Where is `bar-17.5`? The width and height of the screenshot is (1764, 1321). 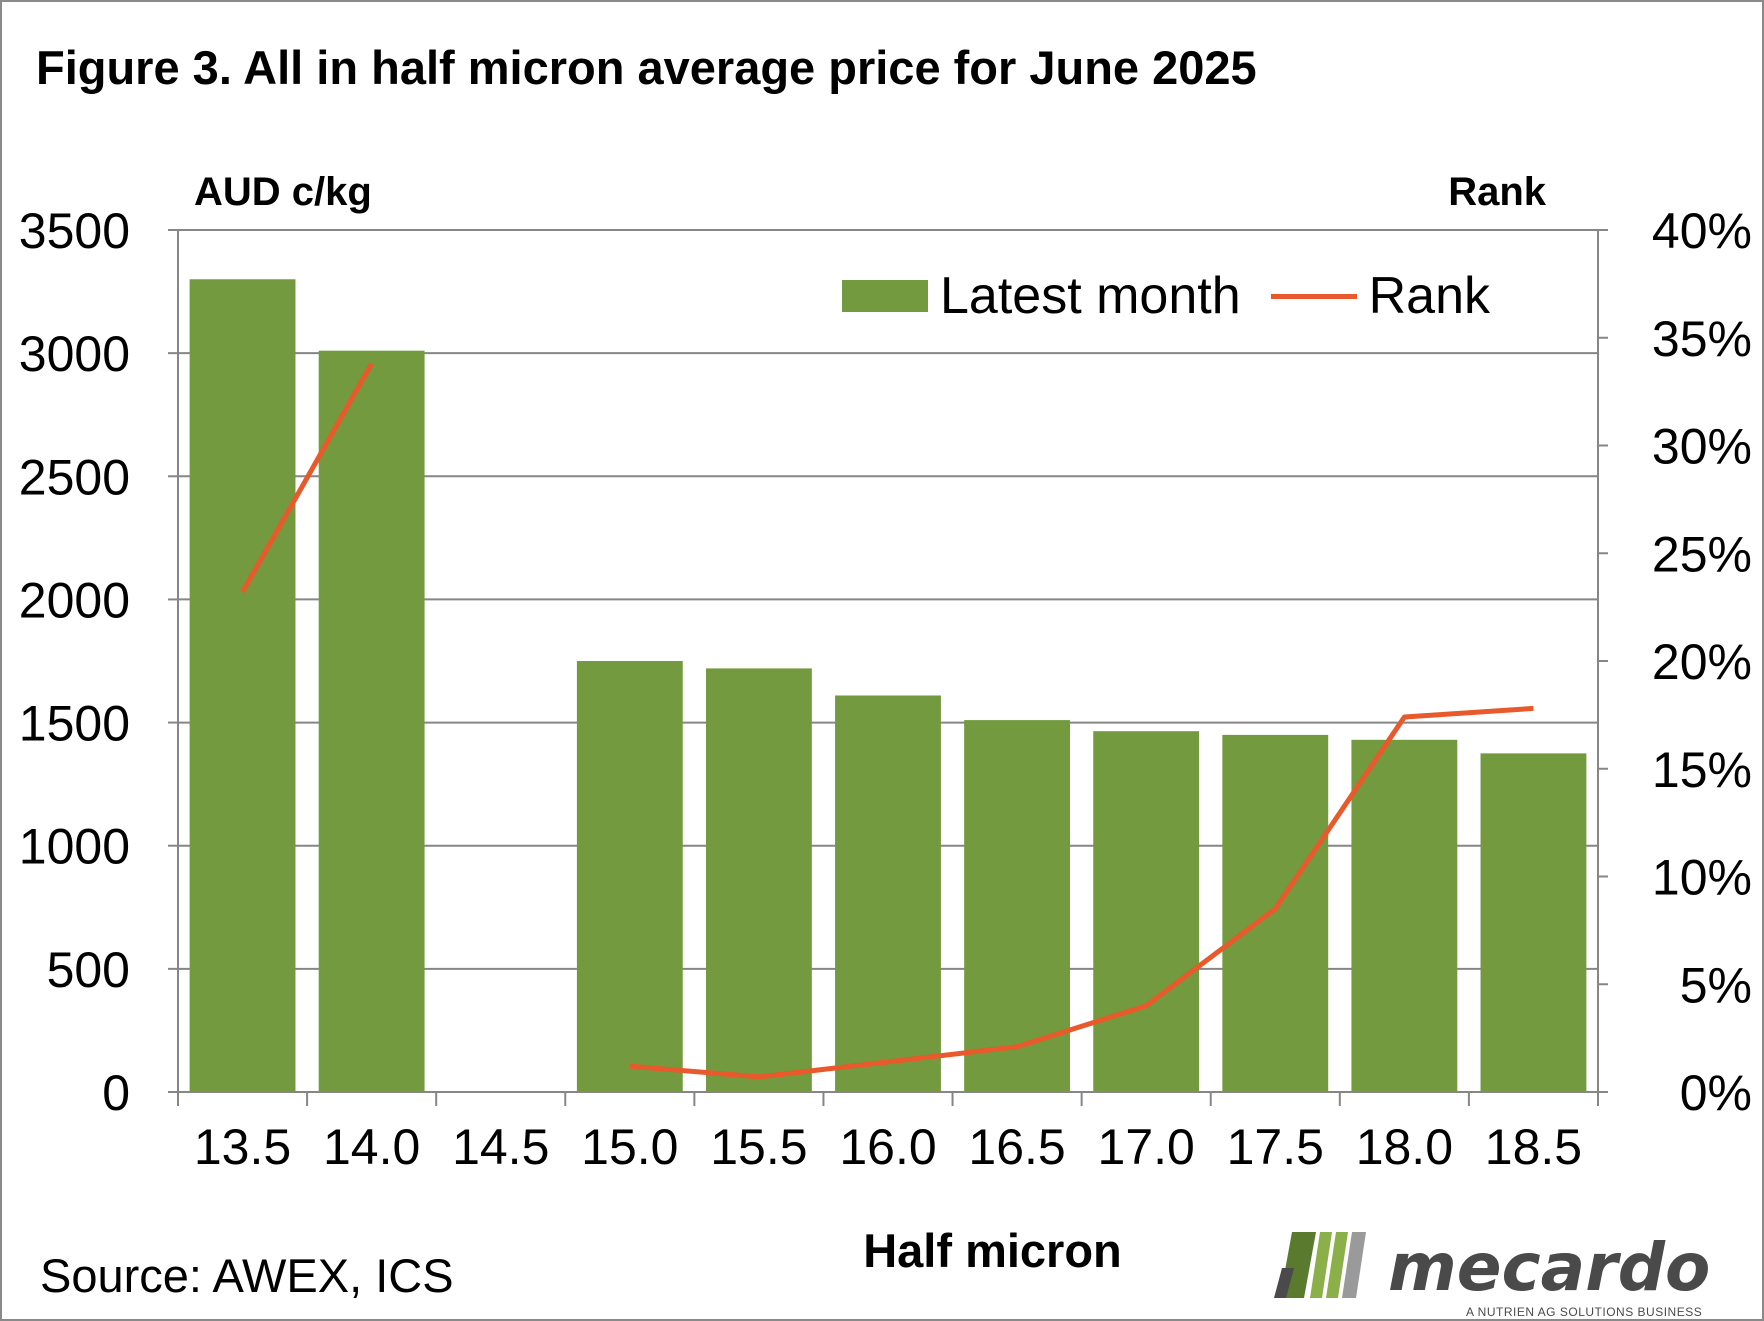 bar-17.5 is located at coordinates (1275, 913).